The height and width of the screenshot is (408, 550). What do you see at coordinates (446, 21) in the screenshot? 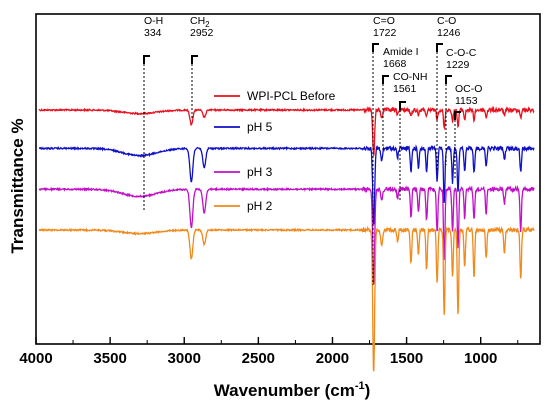
I see `annotation-label-5: C-O` at bounding box center [446, 21].